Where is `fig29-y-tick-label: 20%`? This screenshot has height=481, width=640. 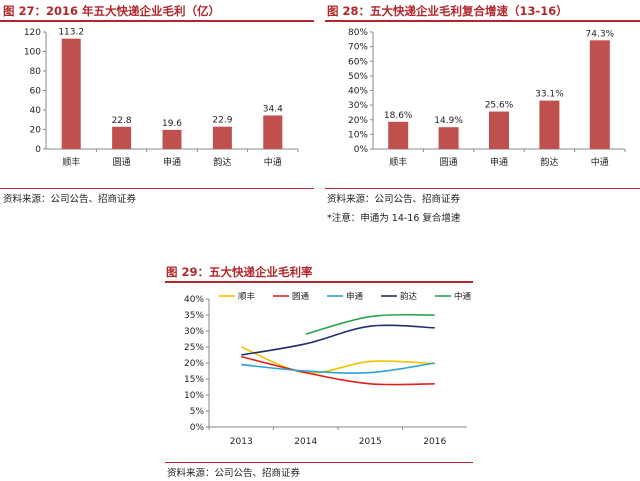 fig29-y-tick-label: 20% is located at coordinates (194, 364).